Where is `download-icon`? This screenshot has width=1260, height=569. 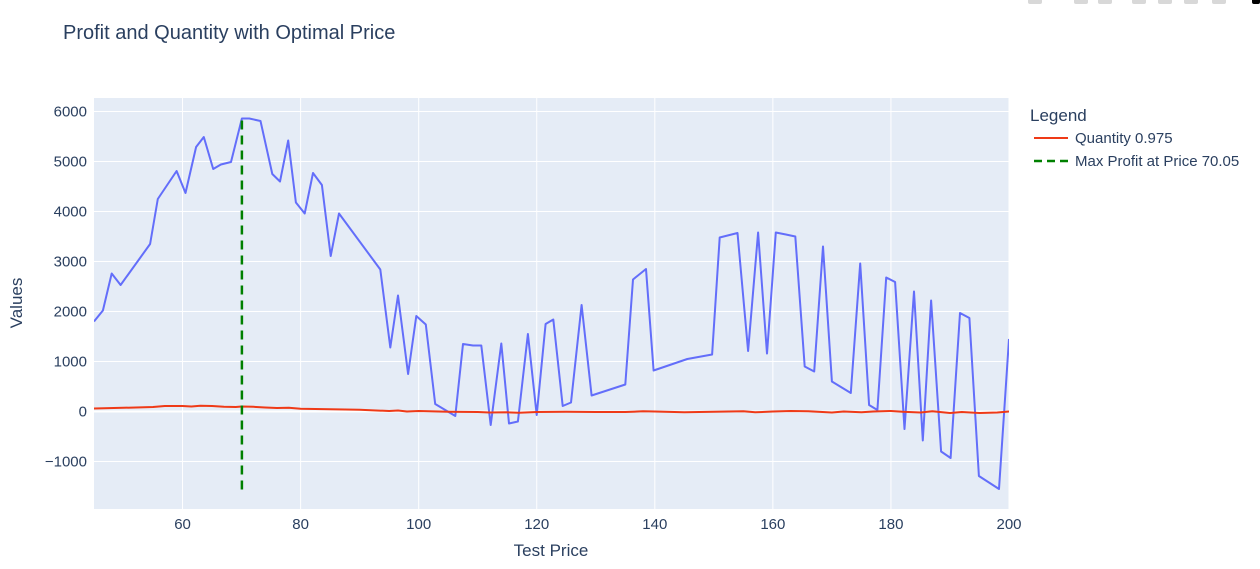
download-icon is located at coordinates (1035, 2).